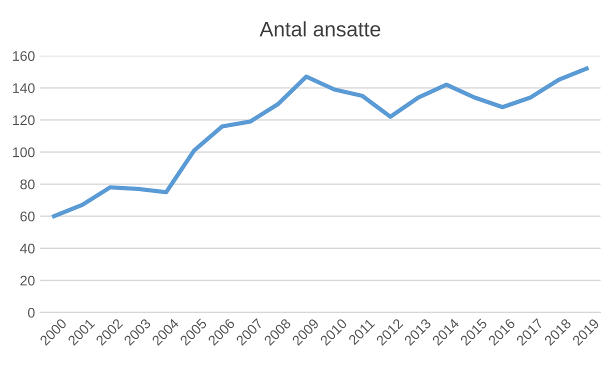  What do you see at coordinates (24, 88) in the screenshot?
I see `y-tick-label: 140` at bounding box center [24, 88].